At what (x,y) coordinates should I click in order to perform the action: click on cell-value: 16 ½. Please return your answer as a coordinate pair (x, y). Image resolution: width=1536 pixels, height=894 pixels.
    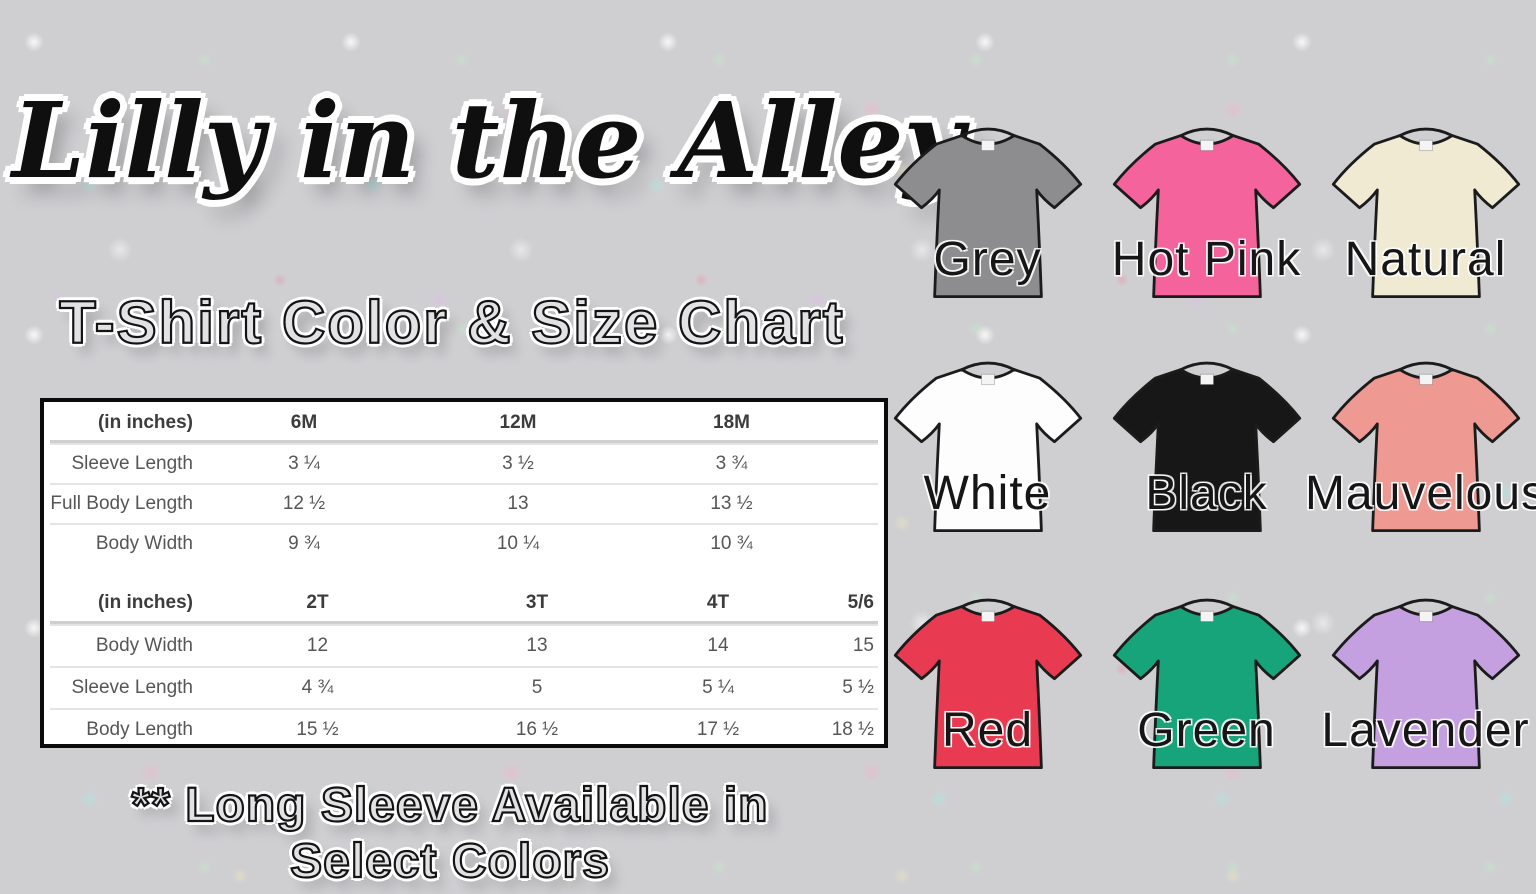
    Looking at the image, I should click on (537, 729).